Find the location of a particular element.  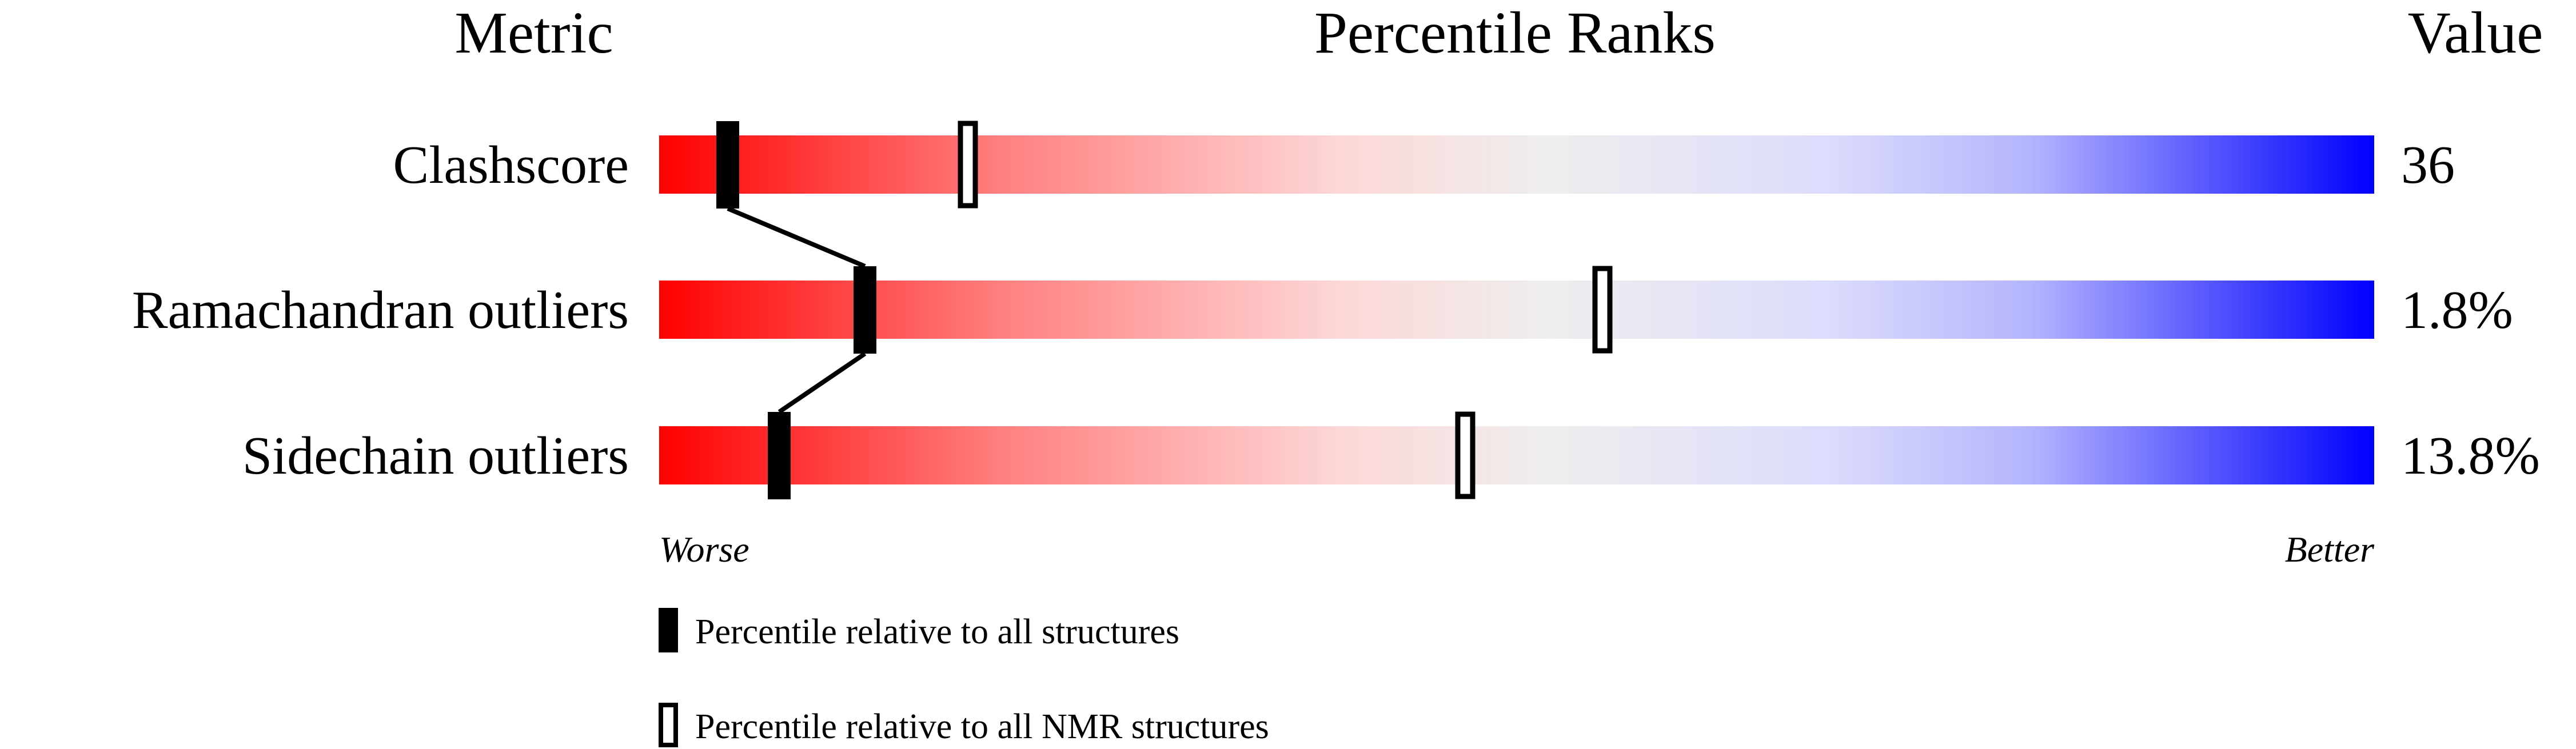

legend-filled-marker is located at coordinates (668, 630).